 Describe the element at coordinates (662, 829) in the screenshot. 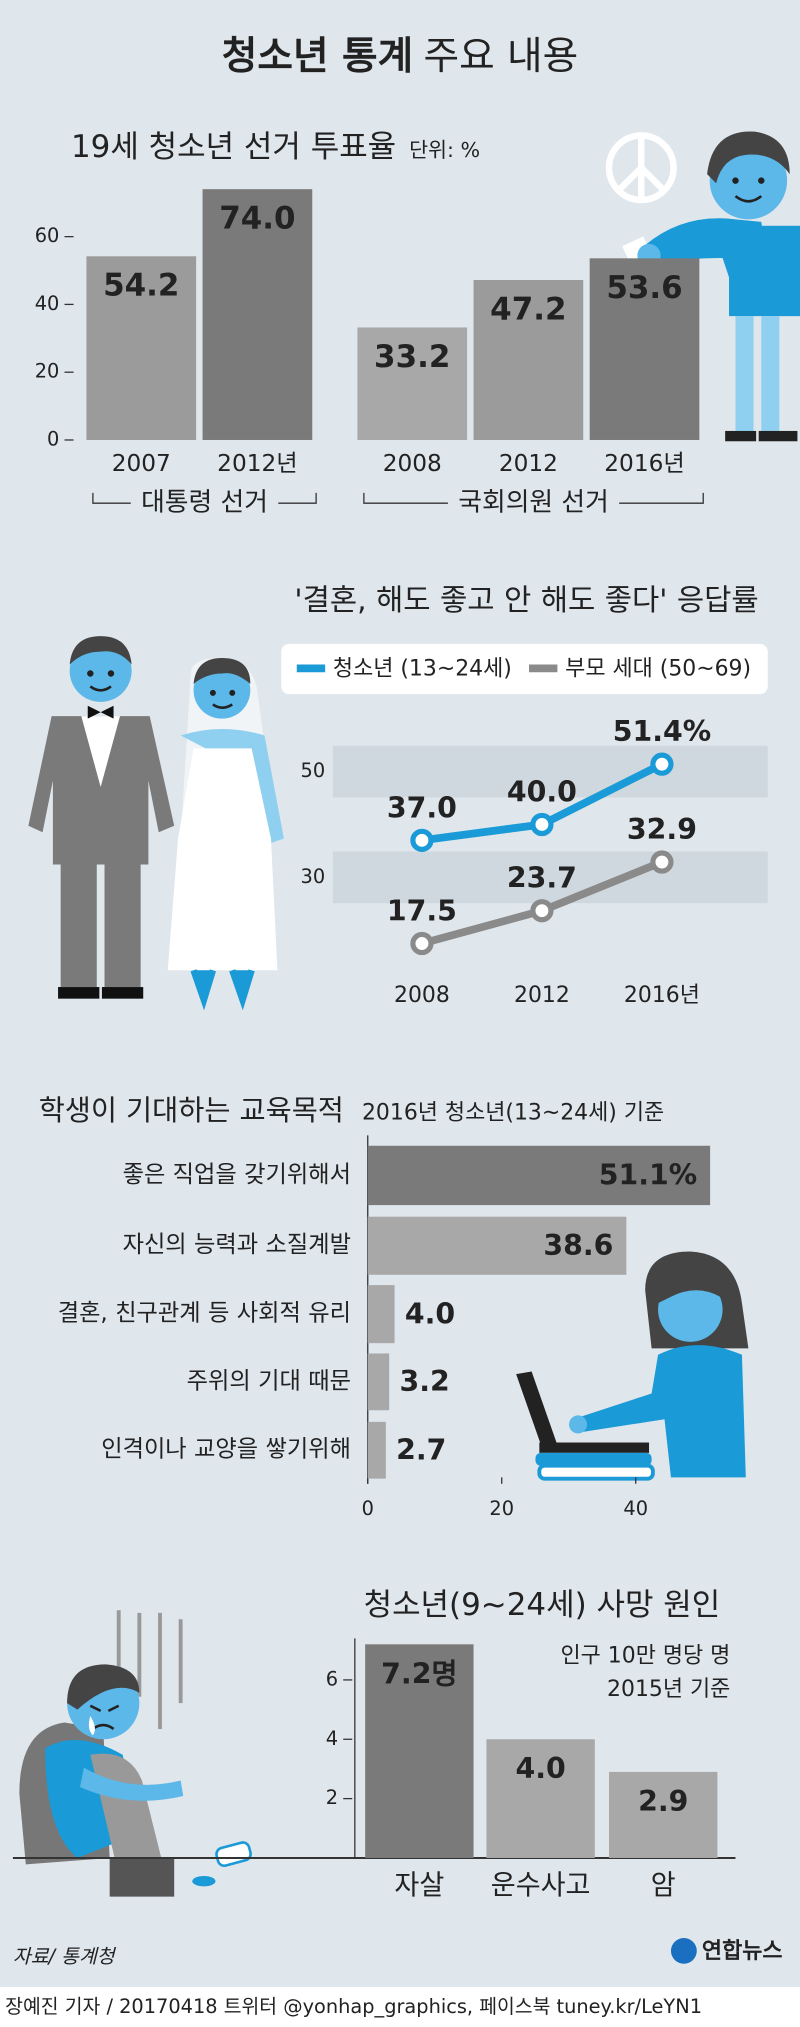

I see `value-label: 32.9` at that location.